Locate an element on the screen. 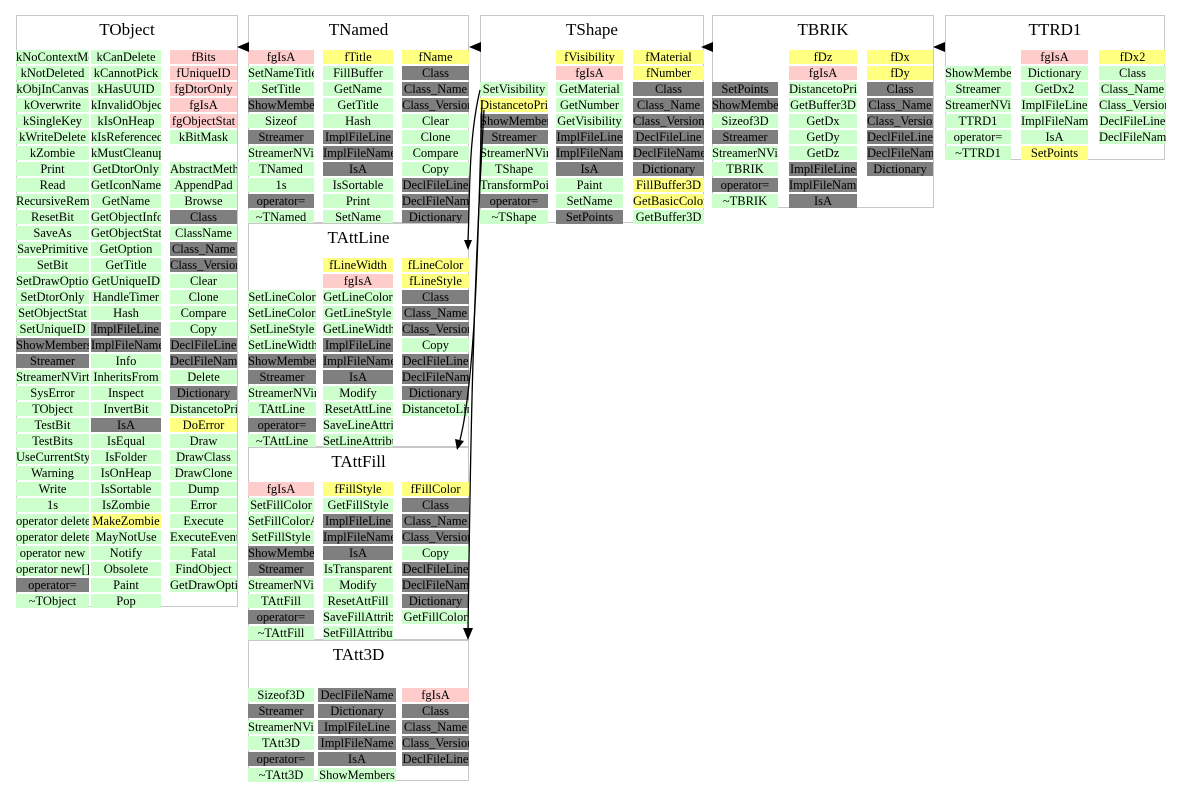 The height and width of the screenshot is (797, 1181). member-cell: Modify is located at coordinates (358, 585).